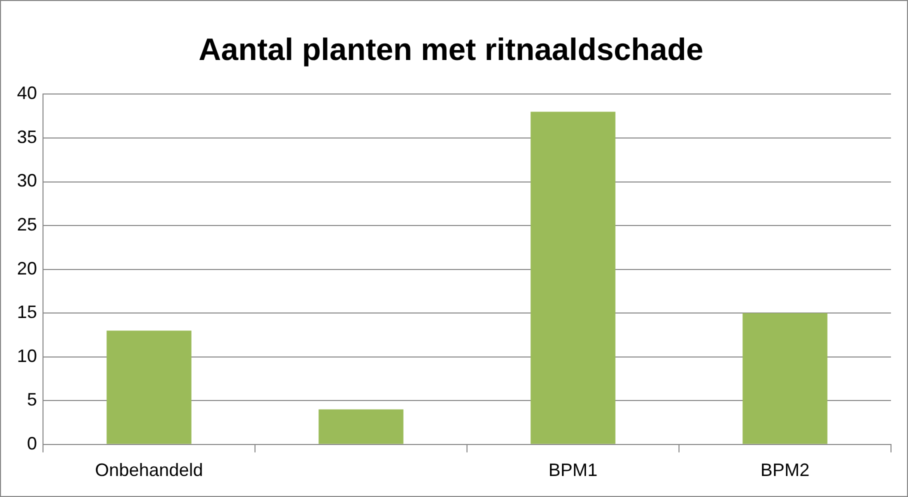  I want to click on y-tick-label: 5, so click(32, 400).